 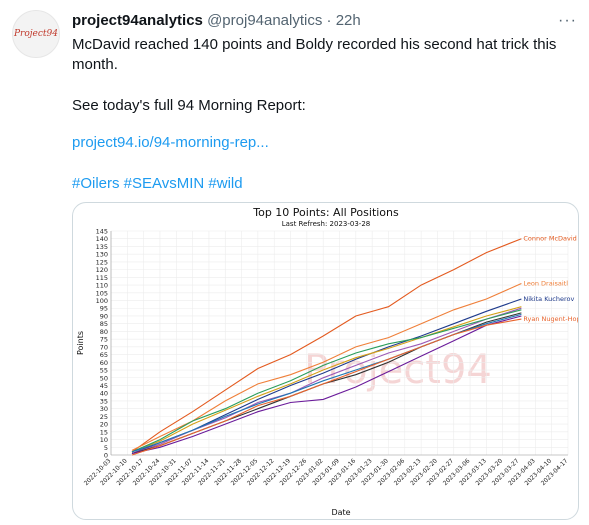 I want to click on y-tick-label: 10, so click(x=104, y=440).